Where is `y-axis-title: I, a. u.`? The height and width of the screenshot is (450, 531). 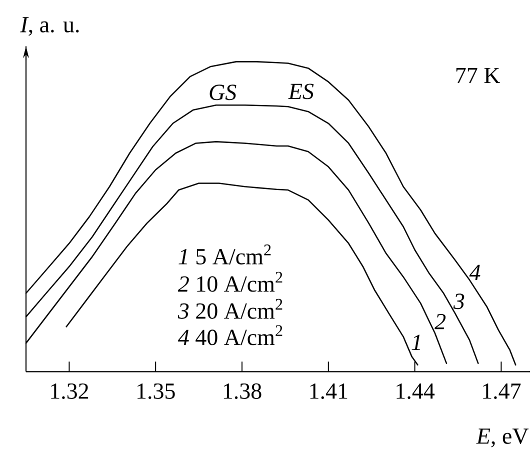 y-axis-title: I, a. u. is located at coordinates (49, 26).